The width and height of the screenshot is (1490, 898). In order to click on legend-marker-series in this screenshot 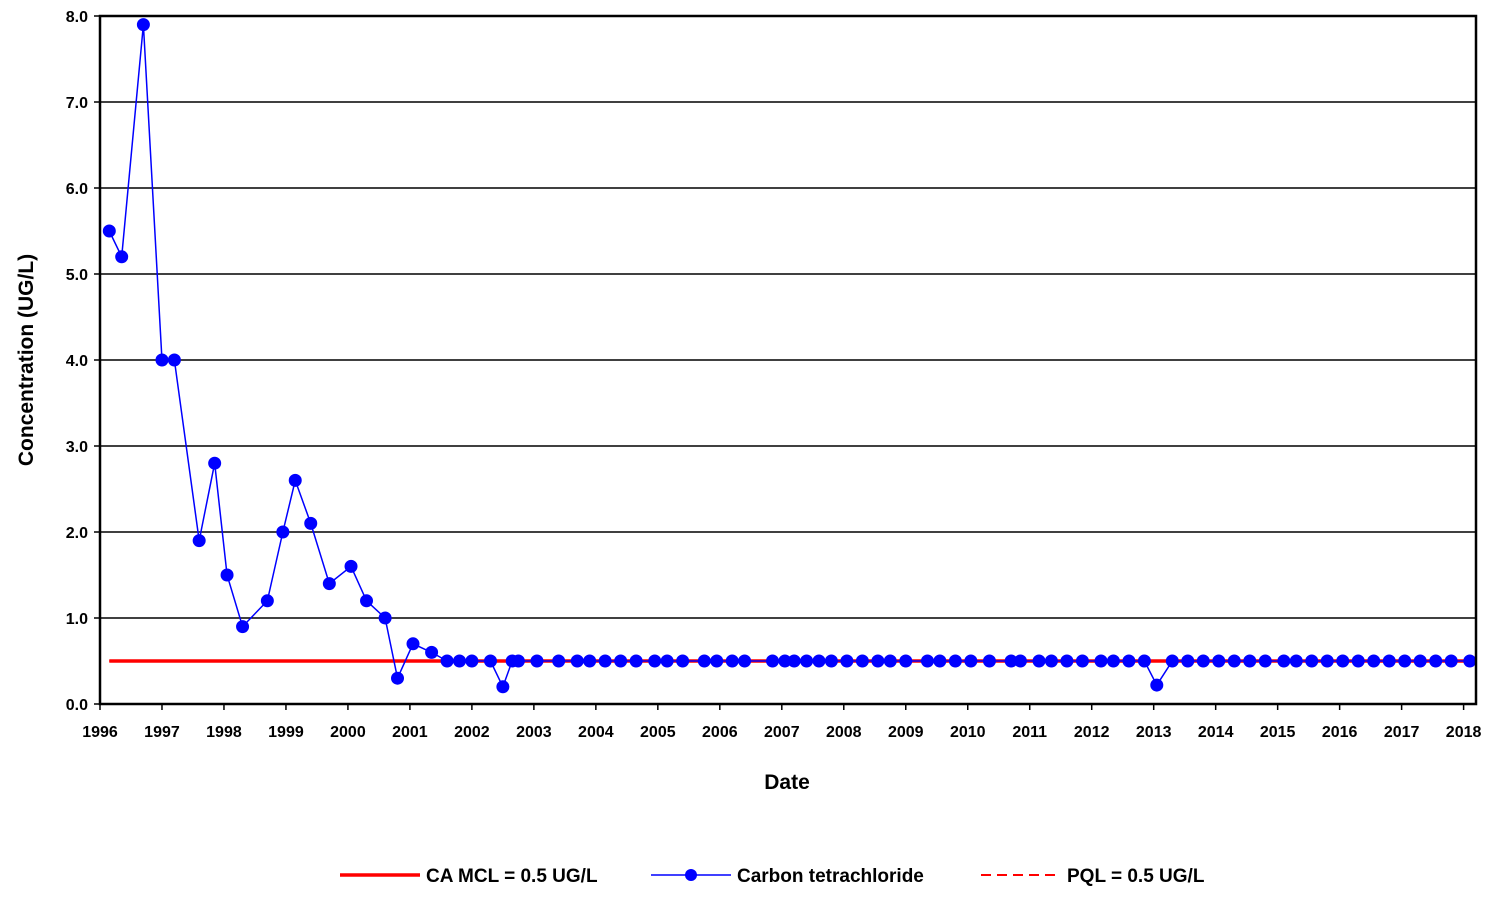, I will do `click(691, 875)`.